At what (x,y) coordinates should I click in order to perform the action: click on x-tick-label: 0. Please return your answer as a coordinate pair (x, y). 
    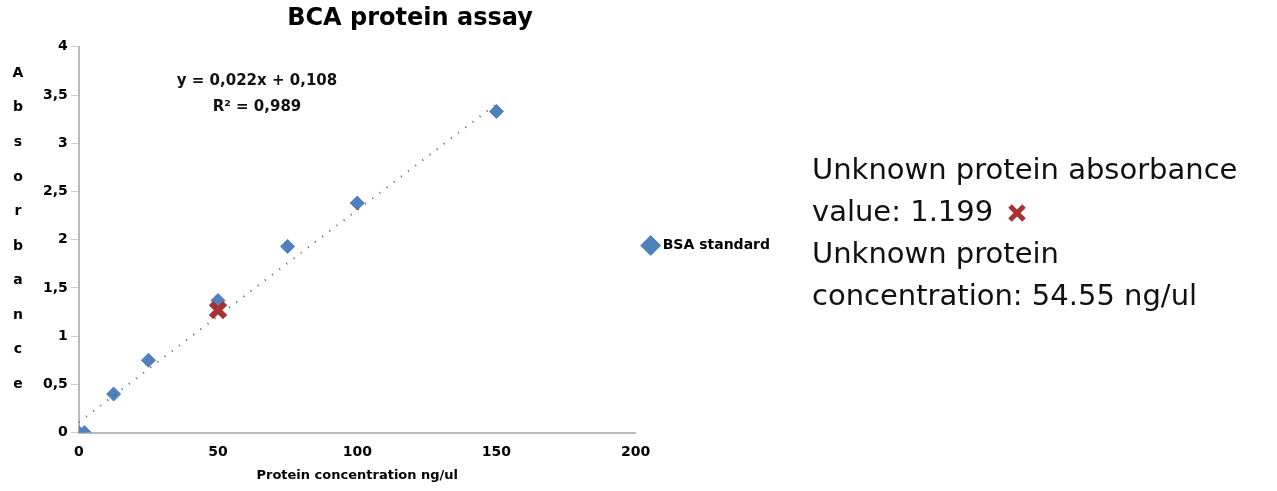
    Looking at the image, I should click on (78, 450).